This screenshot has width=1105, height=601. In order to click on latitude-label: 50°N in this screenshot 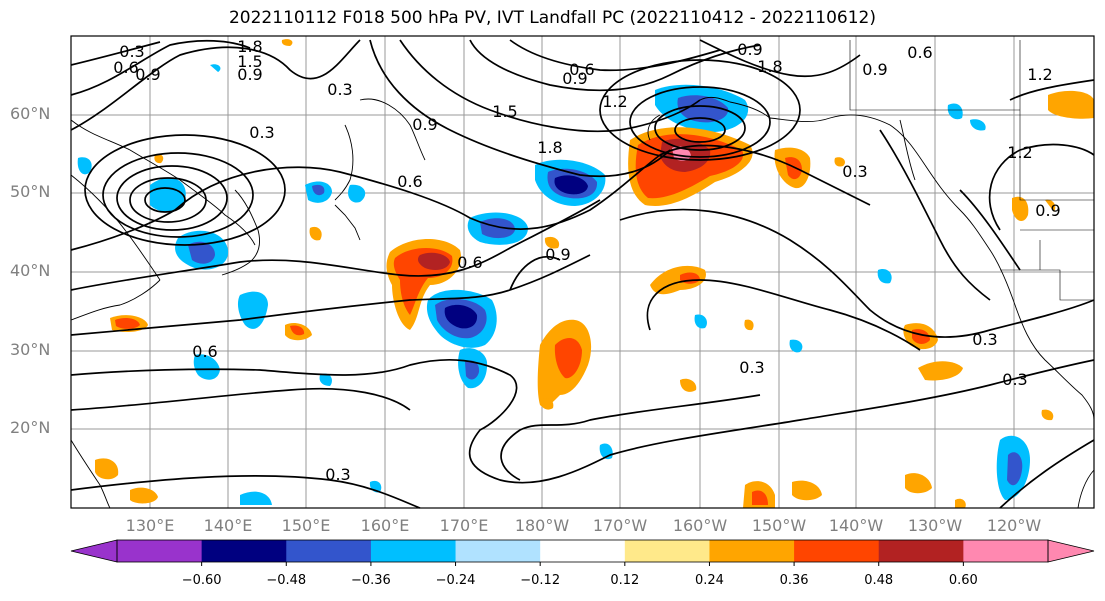, I will do `click(30, 191)`.